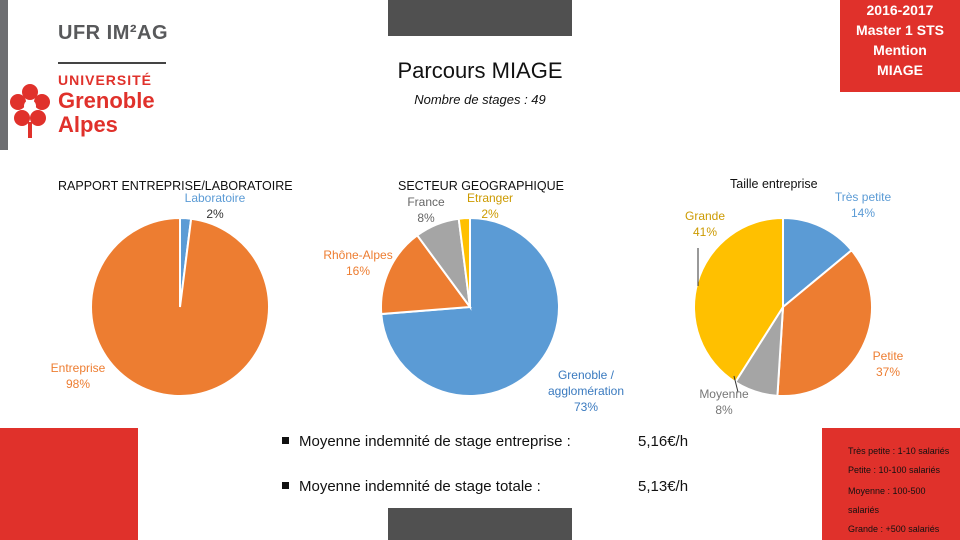 This screenshot has height=540, width=960. What do you see at coordinates (30, 110) in the screenshot?
I see `logo-flower-icon` at bounding box center [30, 110].